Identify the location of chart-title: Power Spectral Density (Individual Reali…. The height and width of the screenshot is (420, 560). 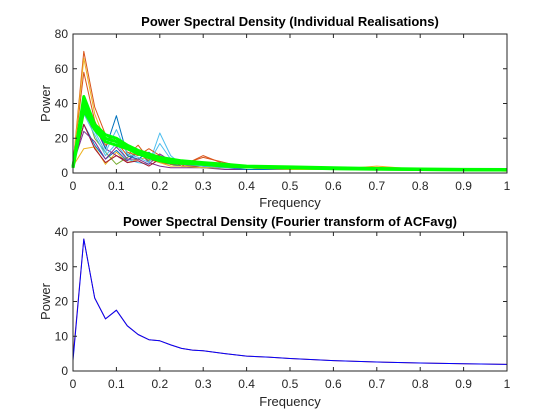
(290, 21).